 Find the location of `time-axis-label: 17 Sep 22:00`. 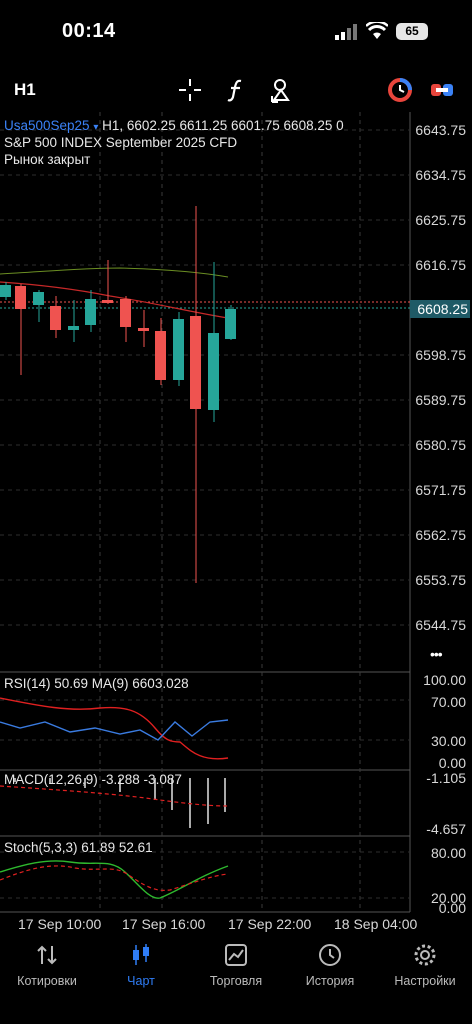

time-axis-label: 17 Sep 22:00 is located at coordinates (270, 924).